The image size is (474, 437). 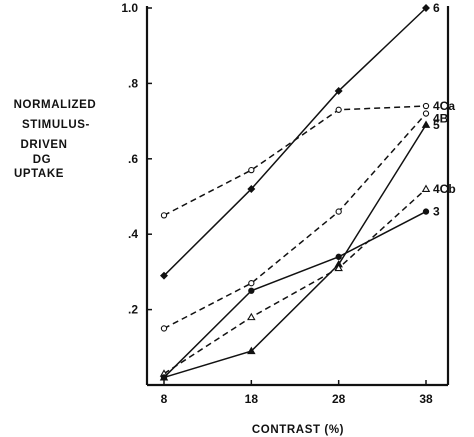 I want to click on x-tick-label: 38, so click(x=426, y=399).